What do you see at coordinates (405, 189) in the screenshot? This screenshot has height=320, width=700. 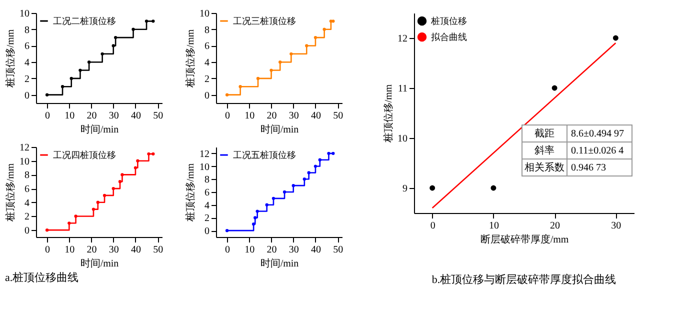 I see `y-tick-label: 9` at bounding box center [405, 189].